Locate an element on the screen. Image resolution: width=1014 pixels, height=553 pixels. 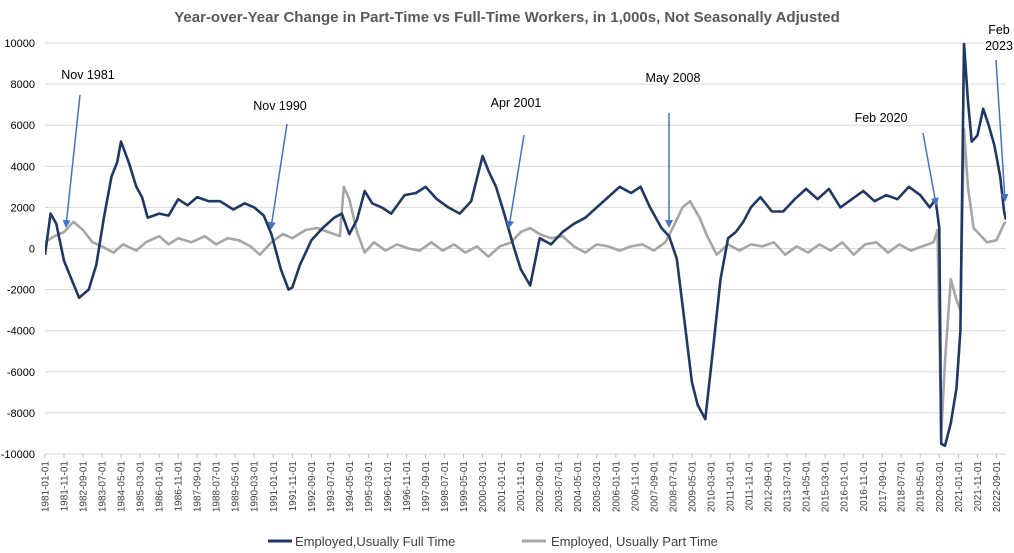
y-tick-label: -2000 is located at coordinates (21, 291).